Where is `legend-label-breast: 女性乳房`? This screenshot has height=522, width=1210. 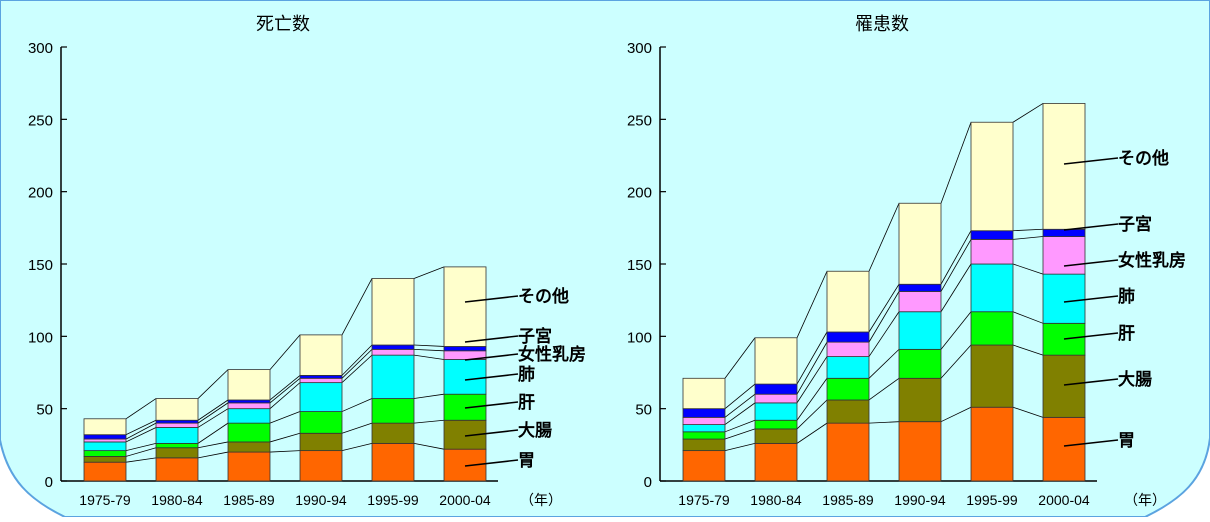 legend-label-breast: 女性乳房 is located at coordinates (1152, 260).